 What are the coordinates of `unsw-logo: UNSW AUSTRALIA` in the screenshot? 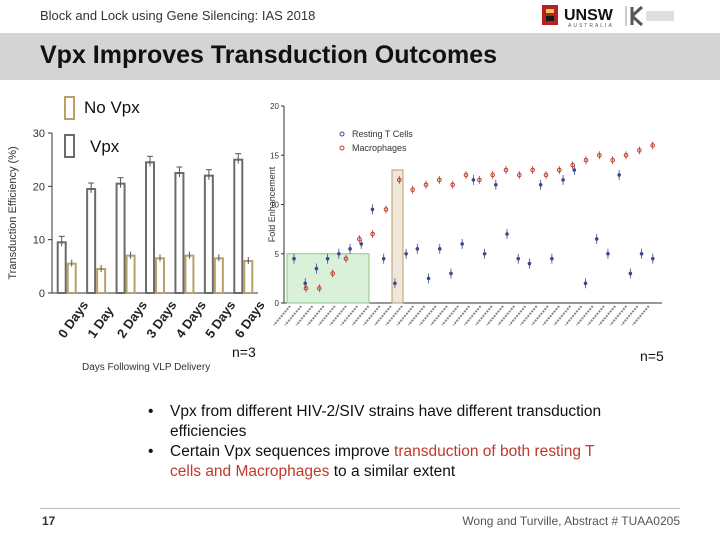 It's located at (608, 17).